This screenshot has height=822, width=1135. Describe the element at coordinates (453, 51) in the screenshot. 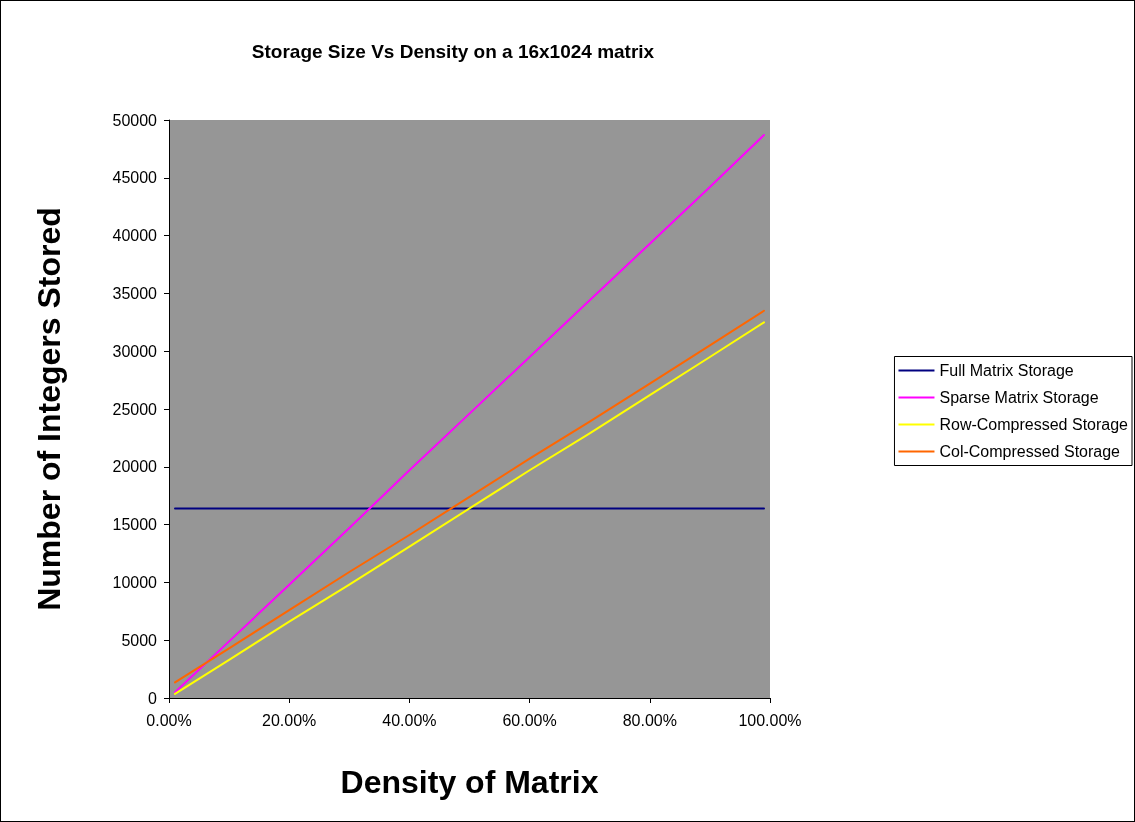

I see `chart-title: Storage Size Vs Density on a 16x1024 matrix` at that location.